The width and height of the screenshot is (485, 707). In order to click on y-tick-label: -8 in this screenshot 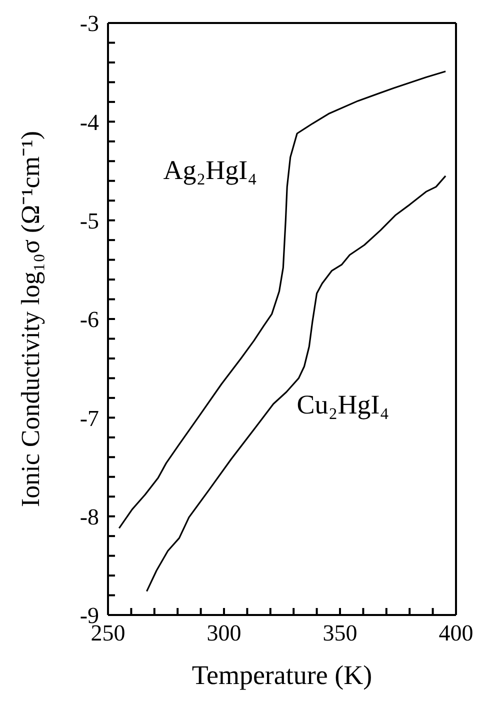, I will do `click(89, 517)`.